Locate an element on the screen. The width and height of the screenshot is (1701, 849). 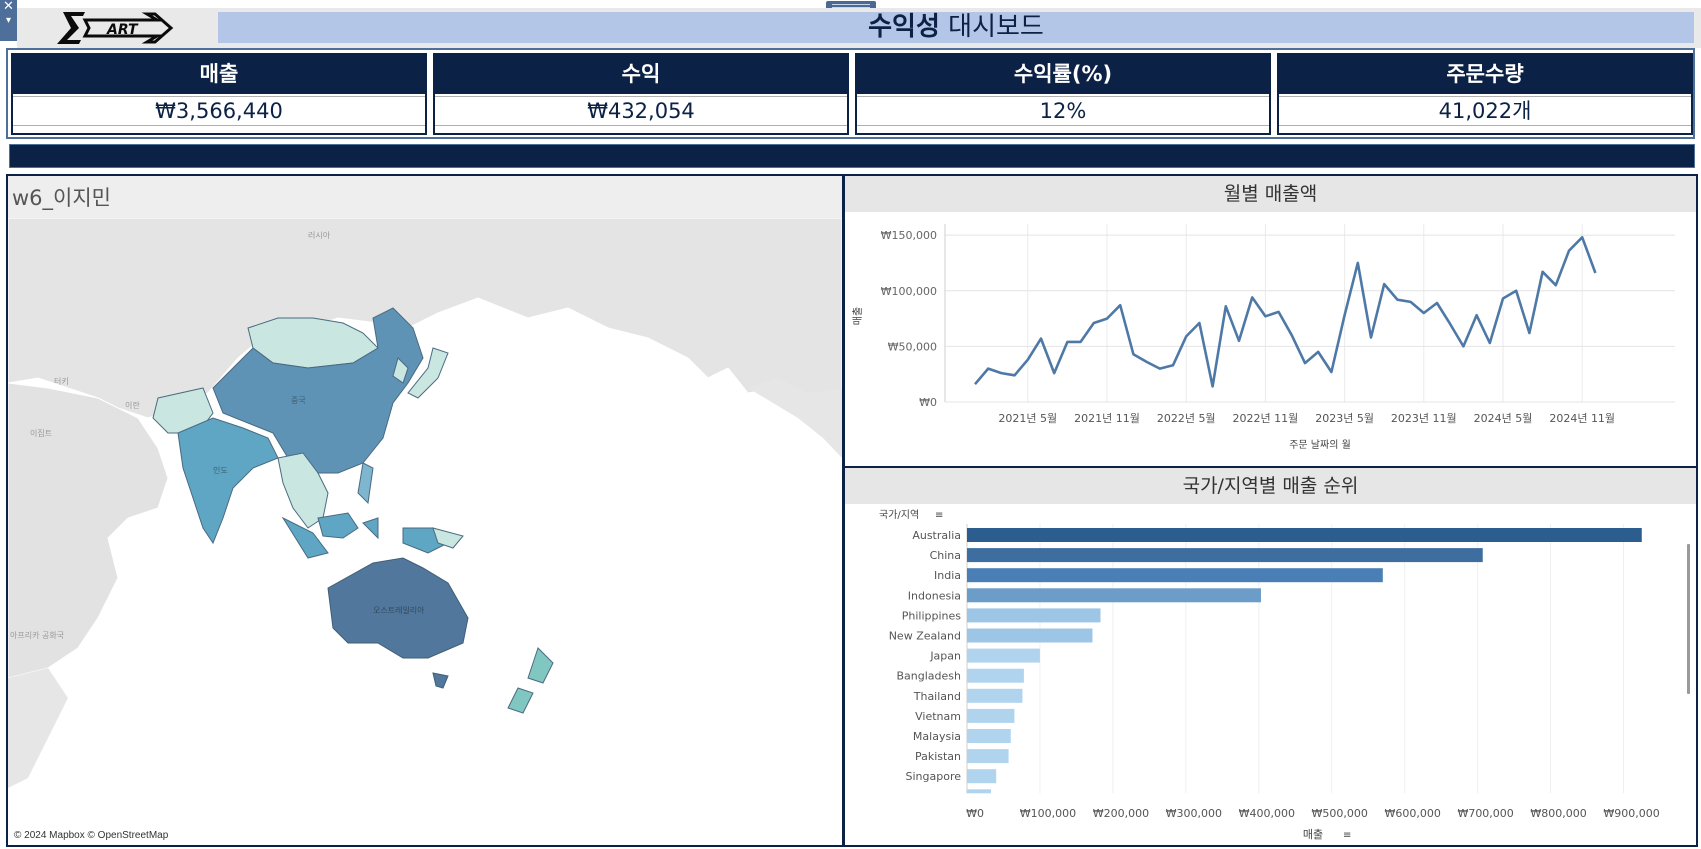
kpi-card-sales: 매출 ₩3,566,440 is located at coordinates (219, 94).